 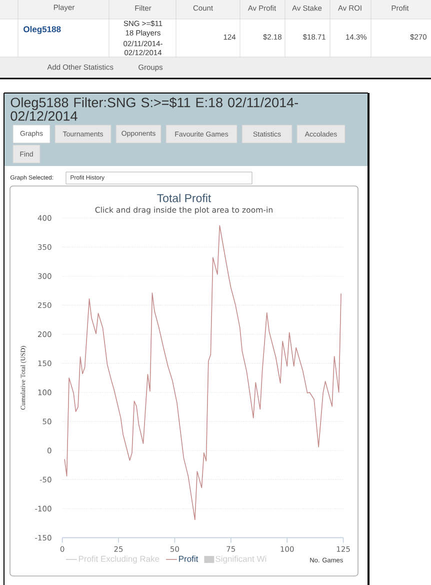 I want to click on chart-title: Total Profit, so click(x=184, y=198).